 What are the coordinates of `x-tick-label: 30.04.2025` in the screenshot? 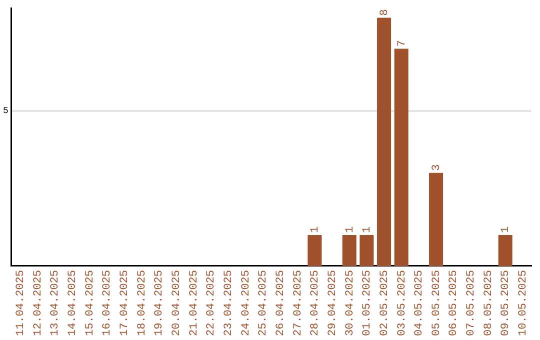 It's located at (350, 303).